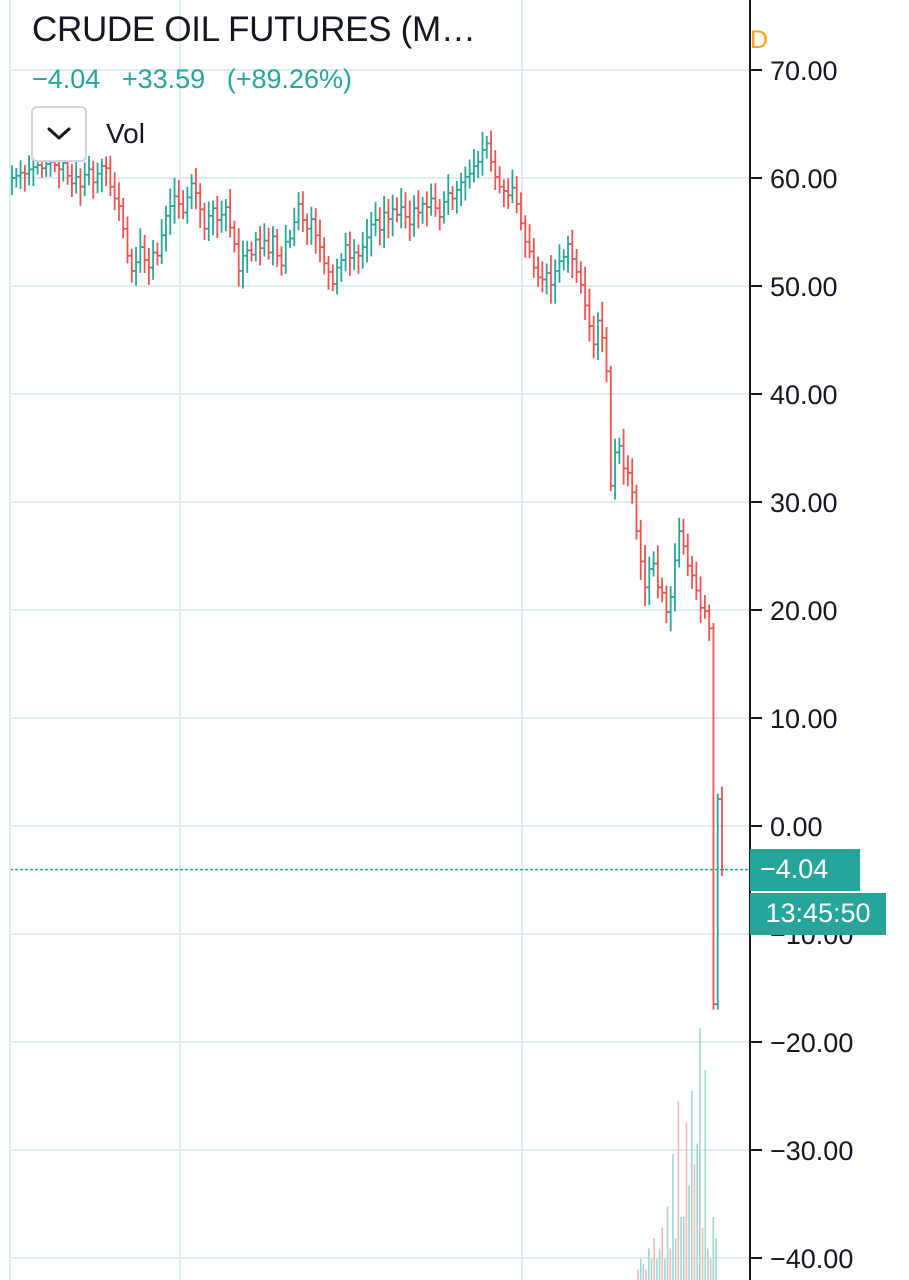 This screenshot has width=909, height=1280. I want to click on bar-countdown-tag: 13:45:50, so click(818, 913).